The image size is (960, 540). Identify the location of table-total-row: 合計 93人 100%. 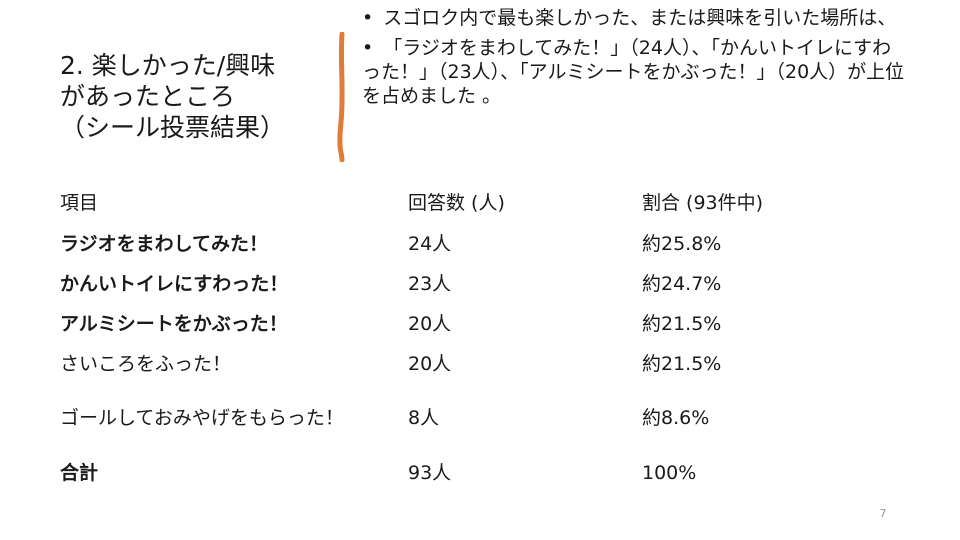
(480, 473).